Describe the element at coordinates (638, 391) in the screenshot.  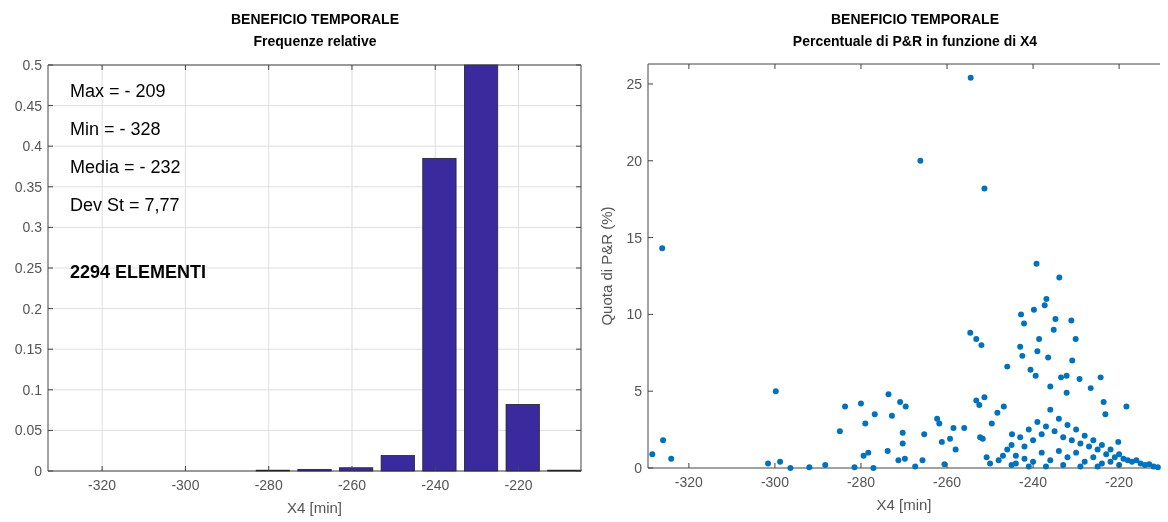
I see `y-tick-label: 5` at that location.